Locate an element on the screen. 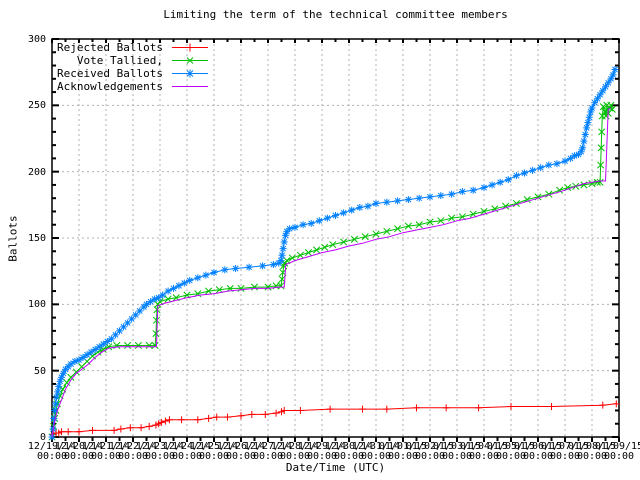 The height and width of the screenshot is (480, 640). x-tick-label: 01/05/15 00:00 is located at coordinates (511, 451).